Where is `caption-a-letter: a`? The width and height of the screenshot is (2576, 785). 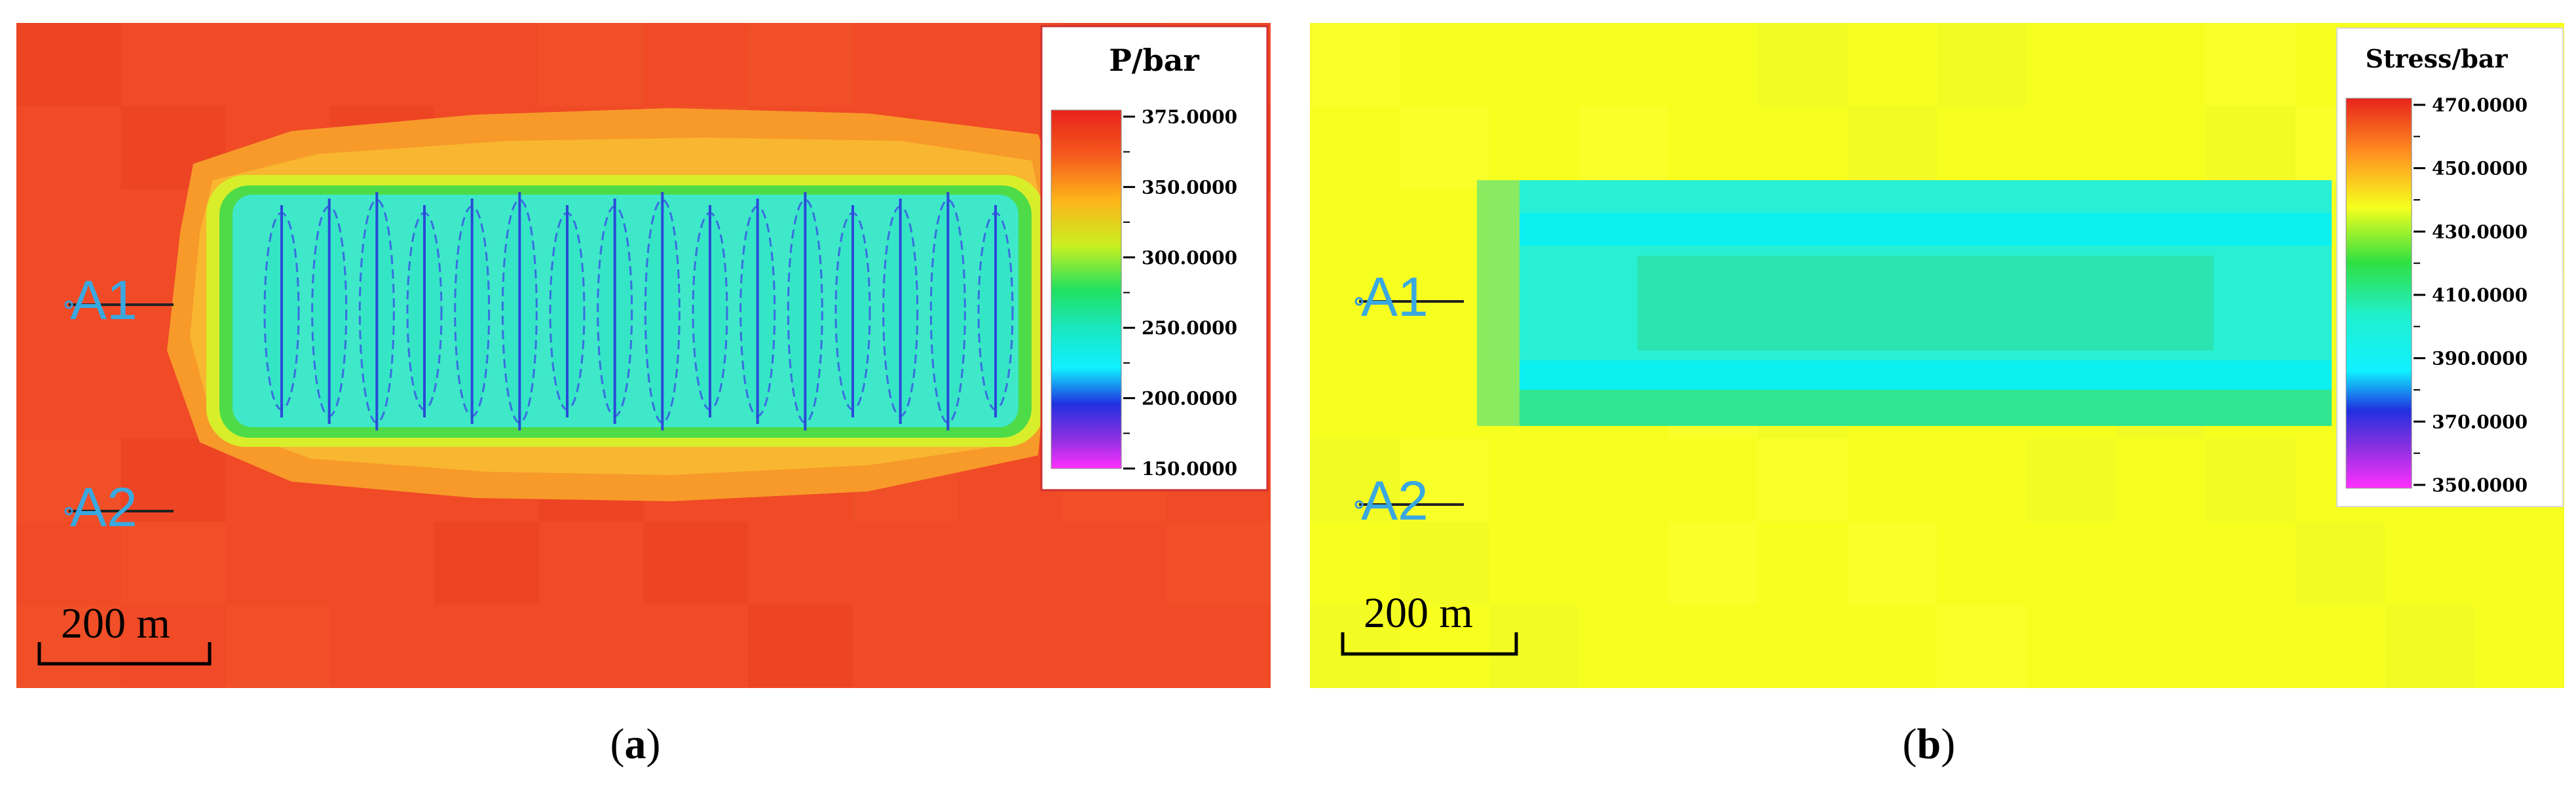
caption-a-letter: a is located at coordinates (635, 744).